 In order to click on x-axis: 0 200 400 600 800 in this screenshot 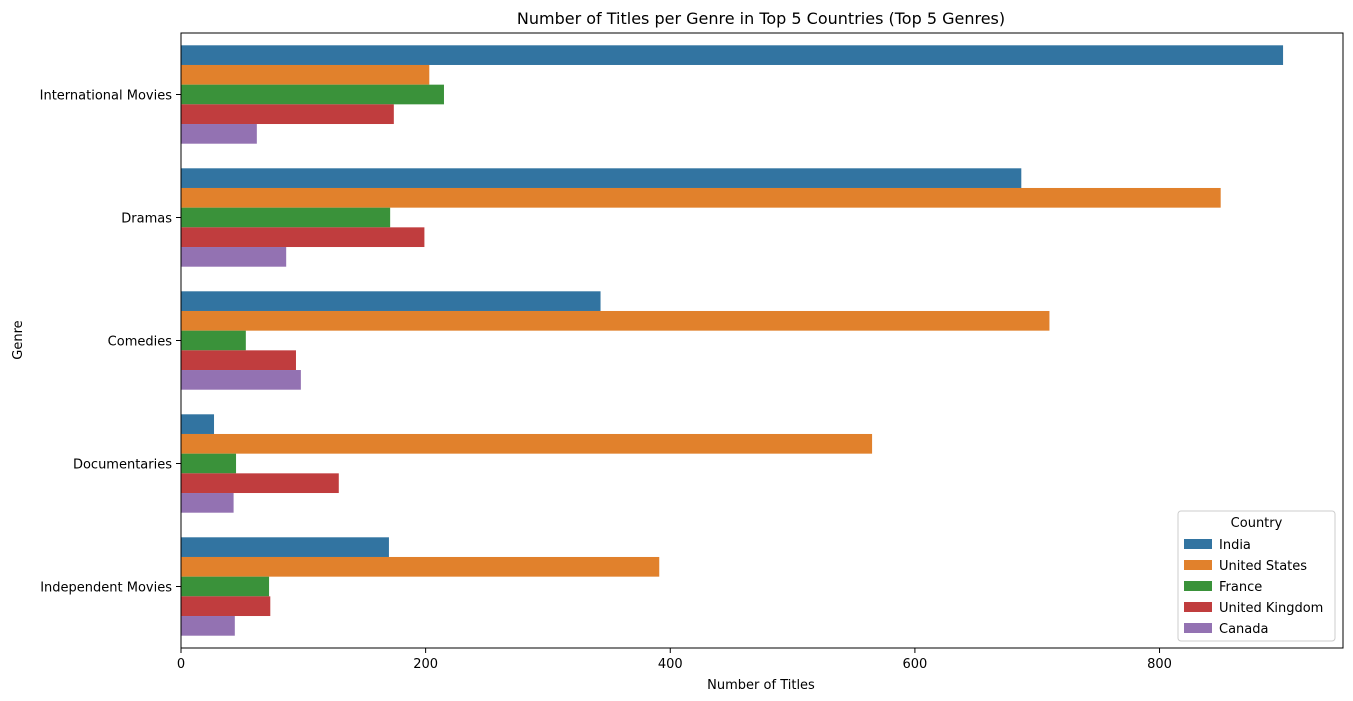, I will do `click(674, 660)`.